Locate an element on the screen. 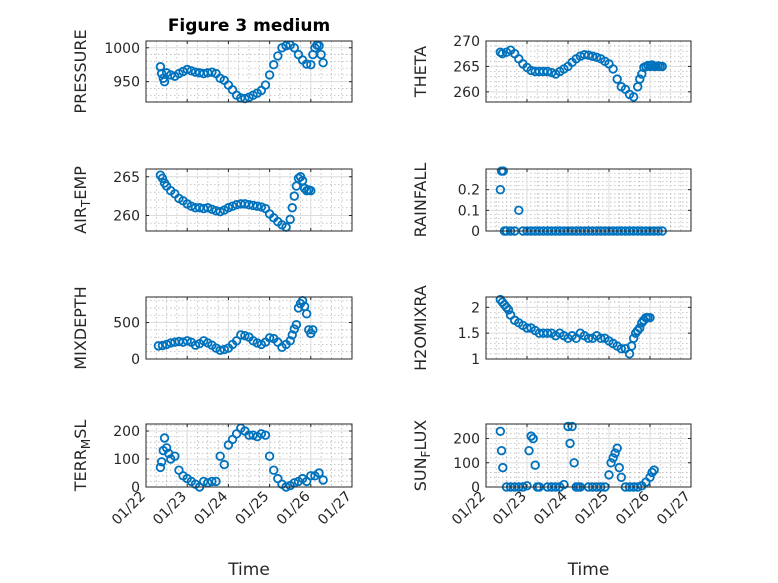 The height and width of the screenshot is (583, 778). y-tick-label: 0.1 is located at coordinates (469, 211).